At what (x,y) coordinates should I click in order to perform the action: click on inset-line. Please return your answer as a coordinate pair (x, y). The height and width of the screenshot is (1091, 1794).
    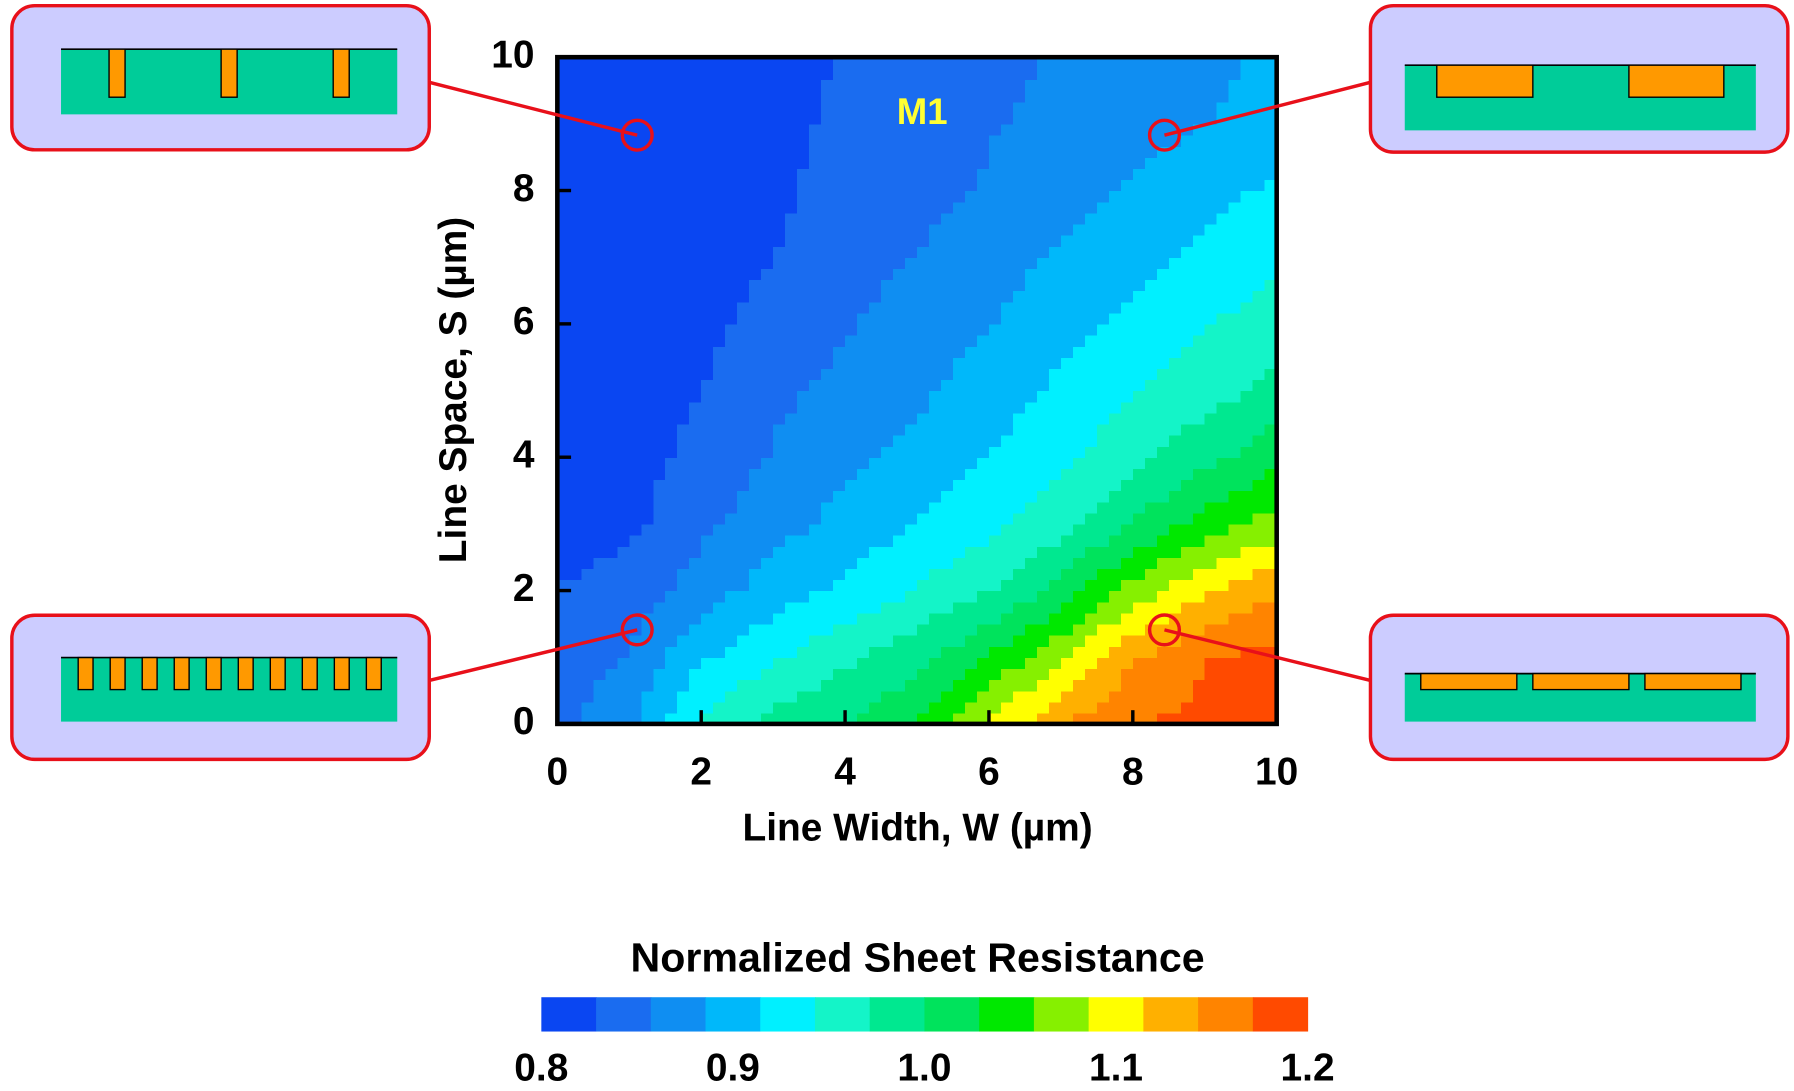
    Looking at the image, I should click on (277, 674).